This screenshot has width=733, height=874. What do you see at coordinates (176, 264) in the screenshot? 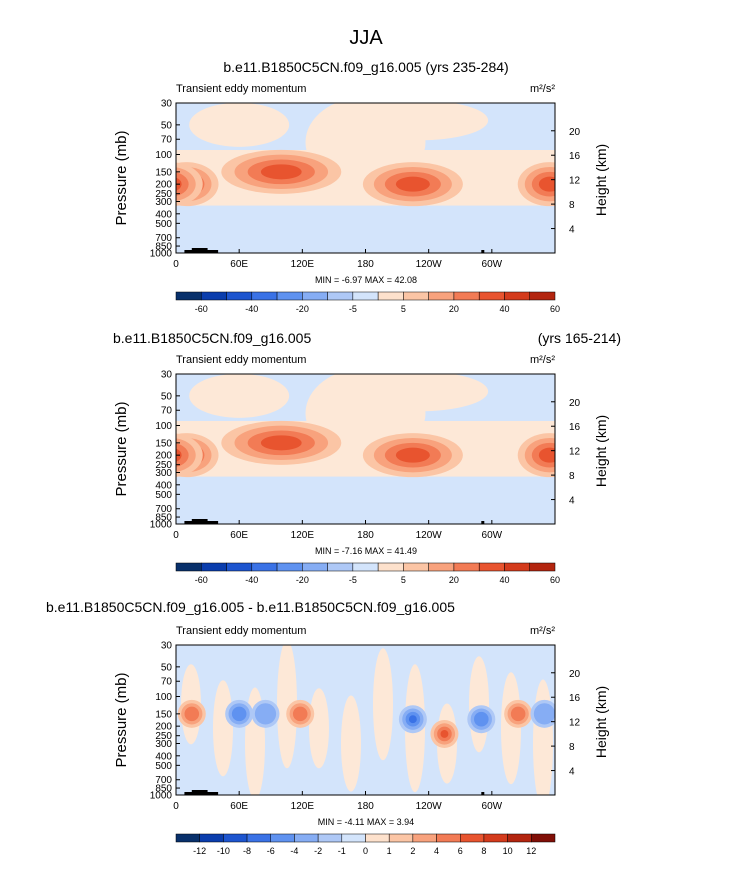
I see `x-tick-label: 0` at bounding box center [176, 264].